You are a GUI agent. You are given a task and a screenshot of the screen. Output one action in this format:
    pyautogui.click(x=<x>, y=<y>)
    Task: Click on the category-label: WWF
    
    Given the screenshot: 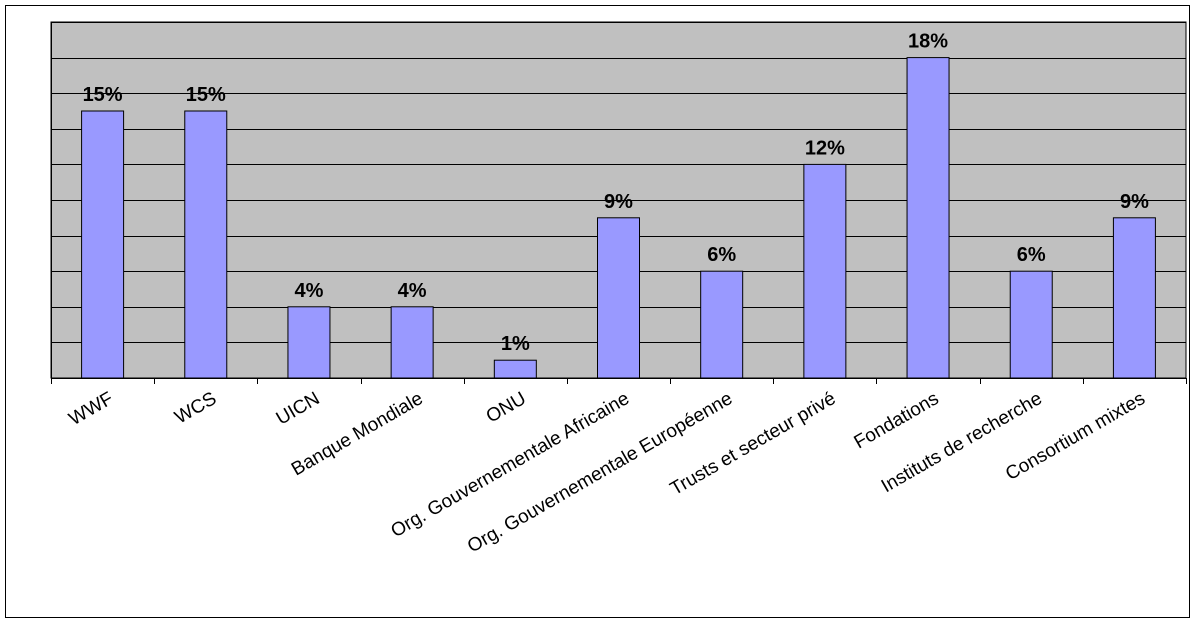 What is the action you would take?
    pyautogui.click(x=91, y=409)
    